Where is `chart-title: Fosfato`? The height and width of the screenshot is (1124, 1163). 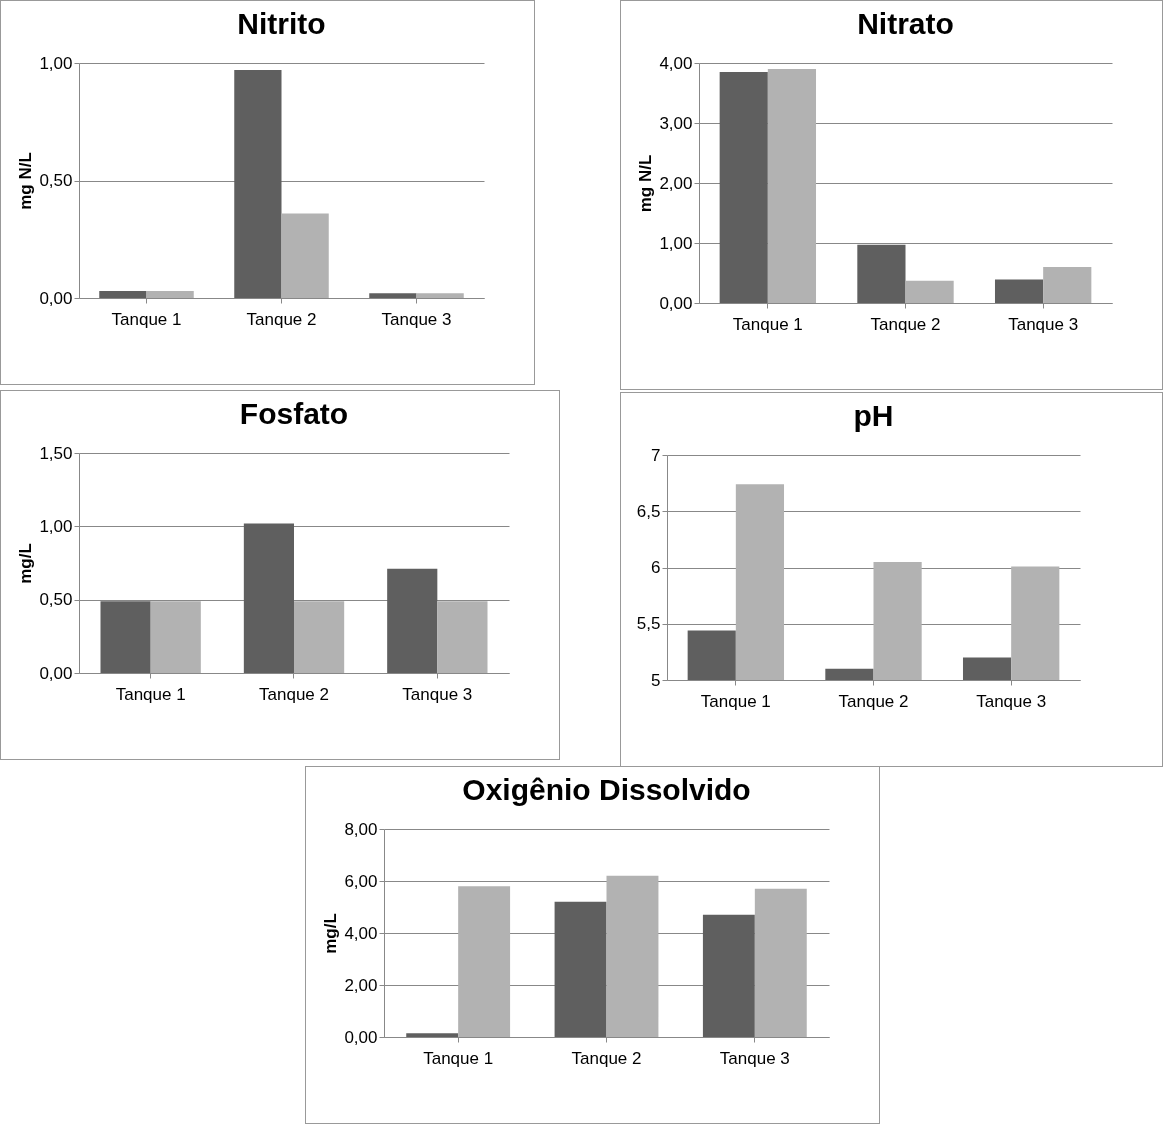
chart-title: Fosfato is located at coordinates (294, 413).